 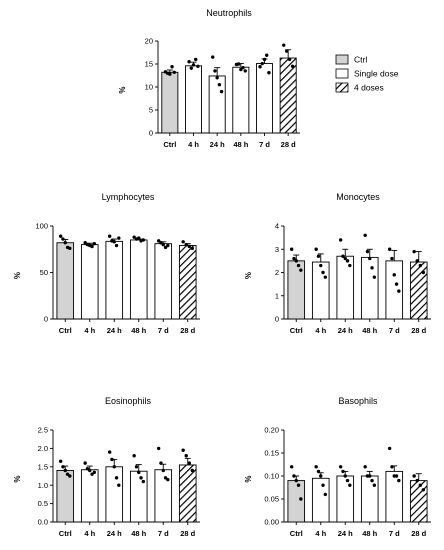 I want to click on y-tick-label: 0.10, so click(x=271, y=476).